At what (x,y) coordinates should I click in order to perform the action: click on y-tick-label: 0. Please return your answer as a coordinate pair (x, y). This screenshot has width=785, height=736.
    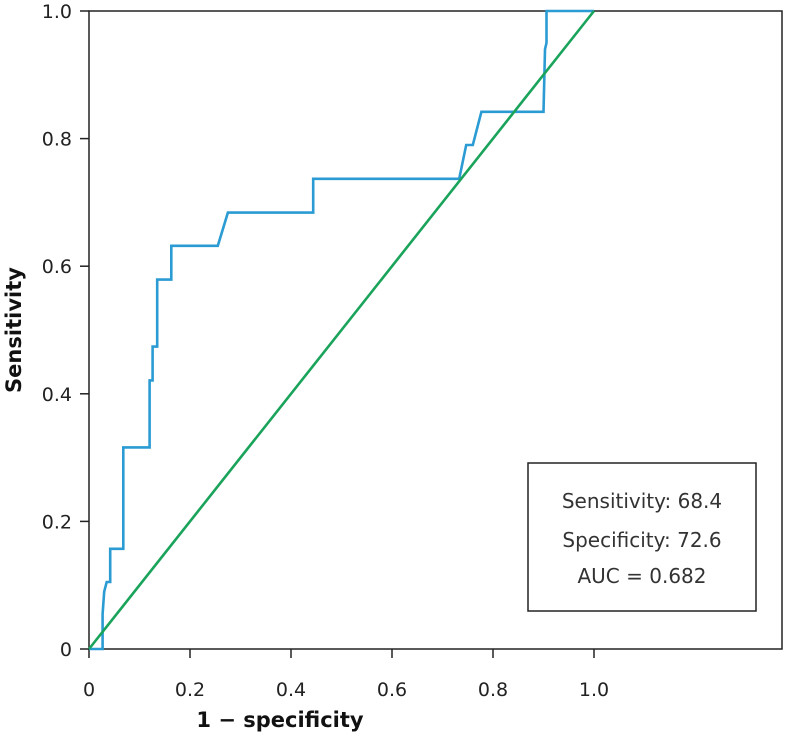
    Looking at the image, I should click on (66, 650).